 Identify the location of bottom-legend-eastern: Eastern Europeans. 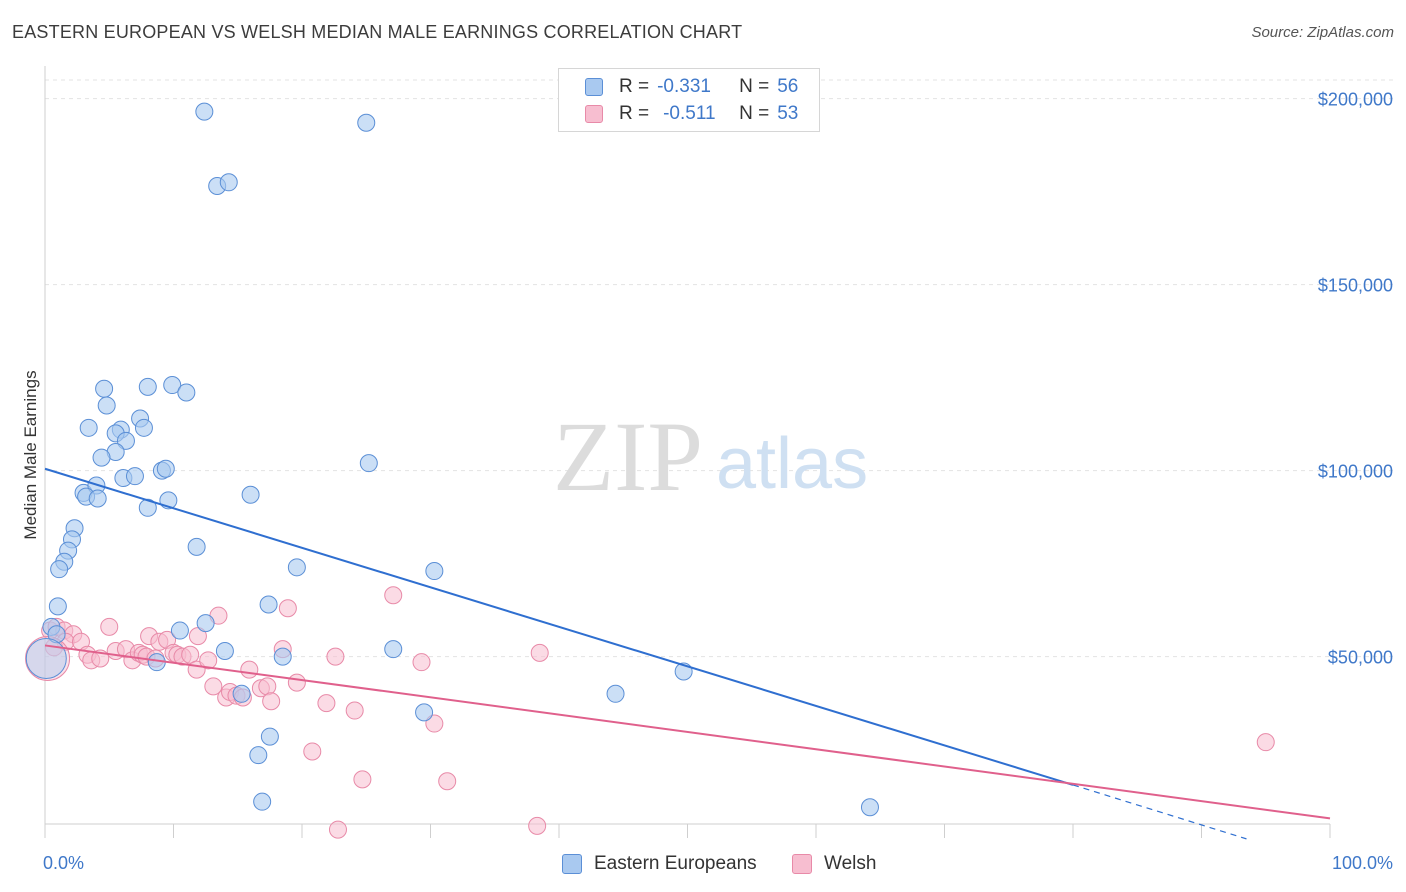
(659, 864).